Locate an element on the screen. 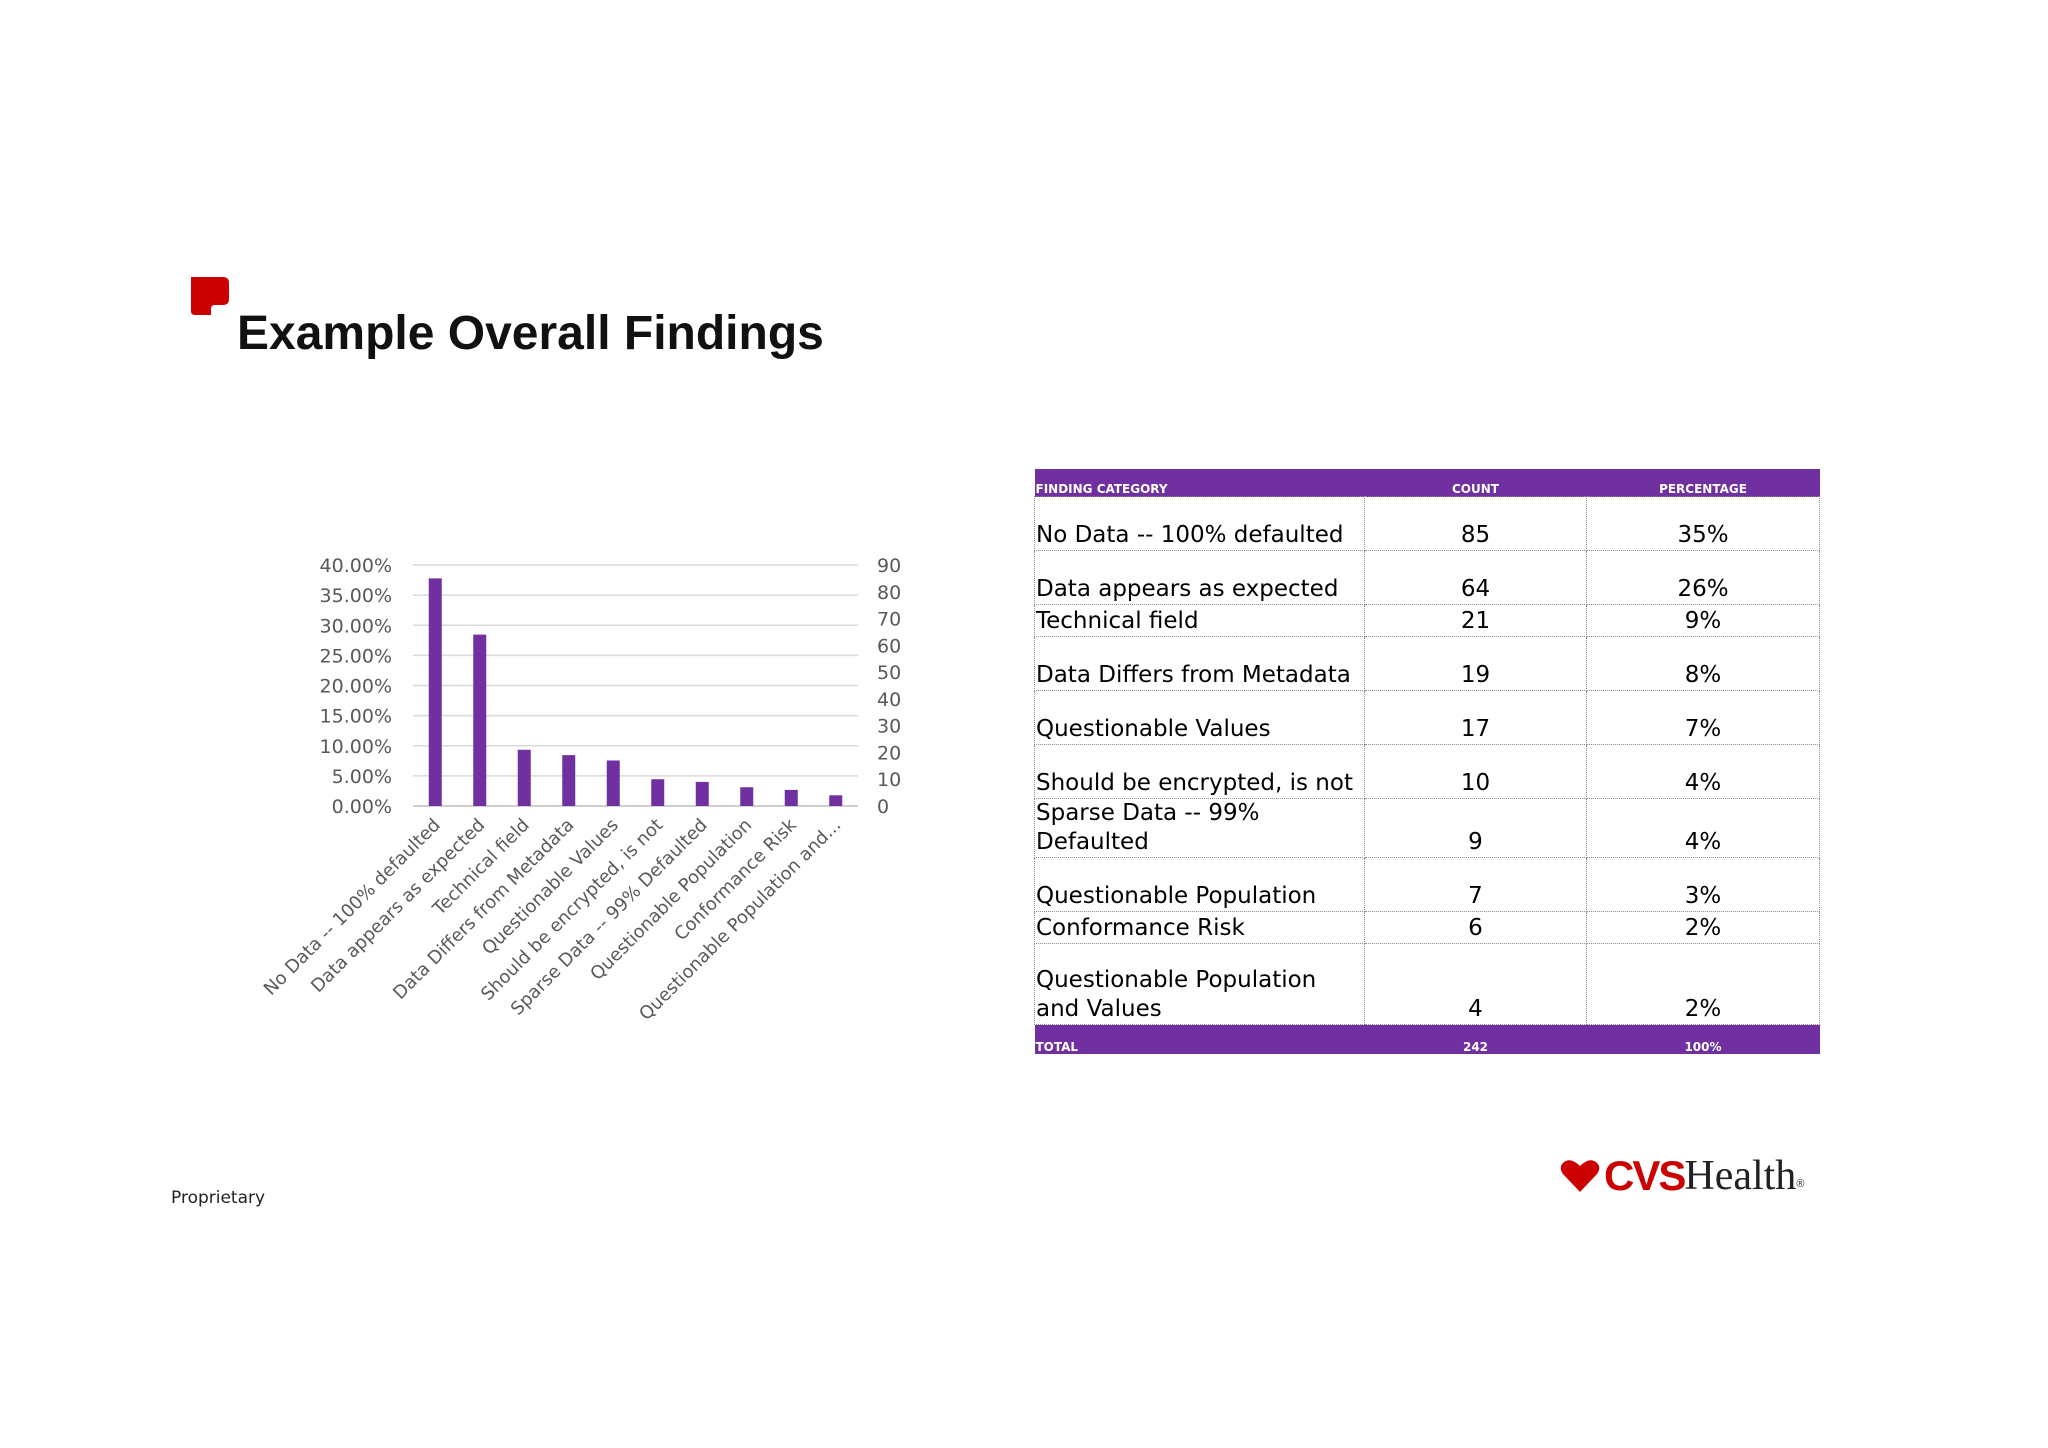  left-tick-label: 20.00% is located at coordinates (356, 687).